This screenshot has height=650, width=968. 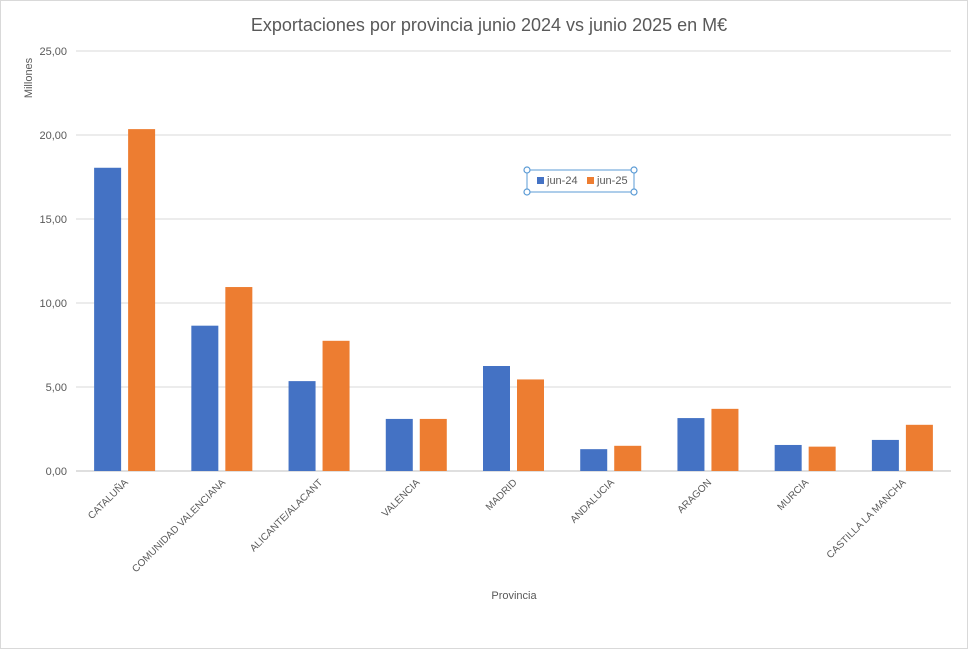 I want to click on x-category-label: COMUNIDAD VALENCIANA, so click(x=179, y=526).